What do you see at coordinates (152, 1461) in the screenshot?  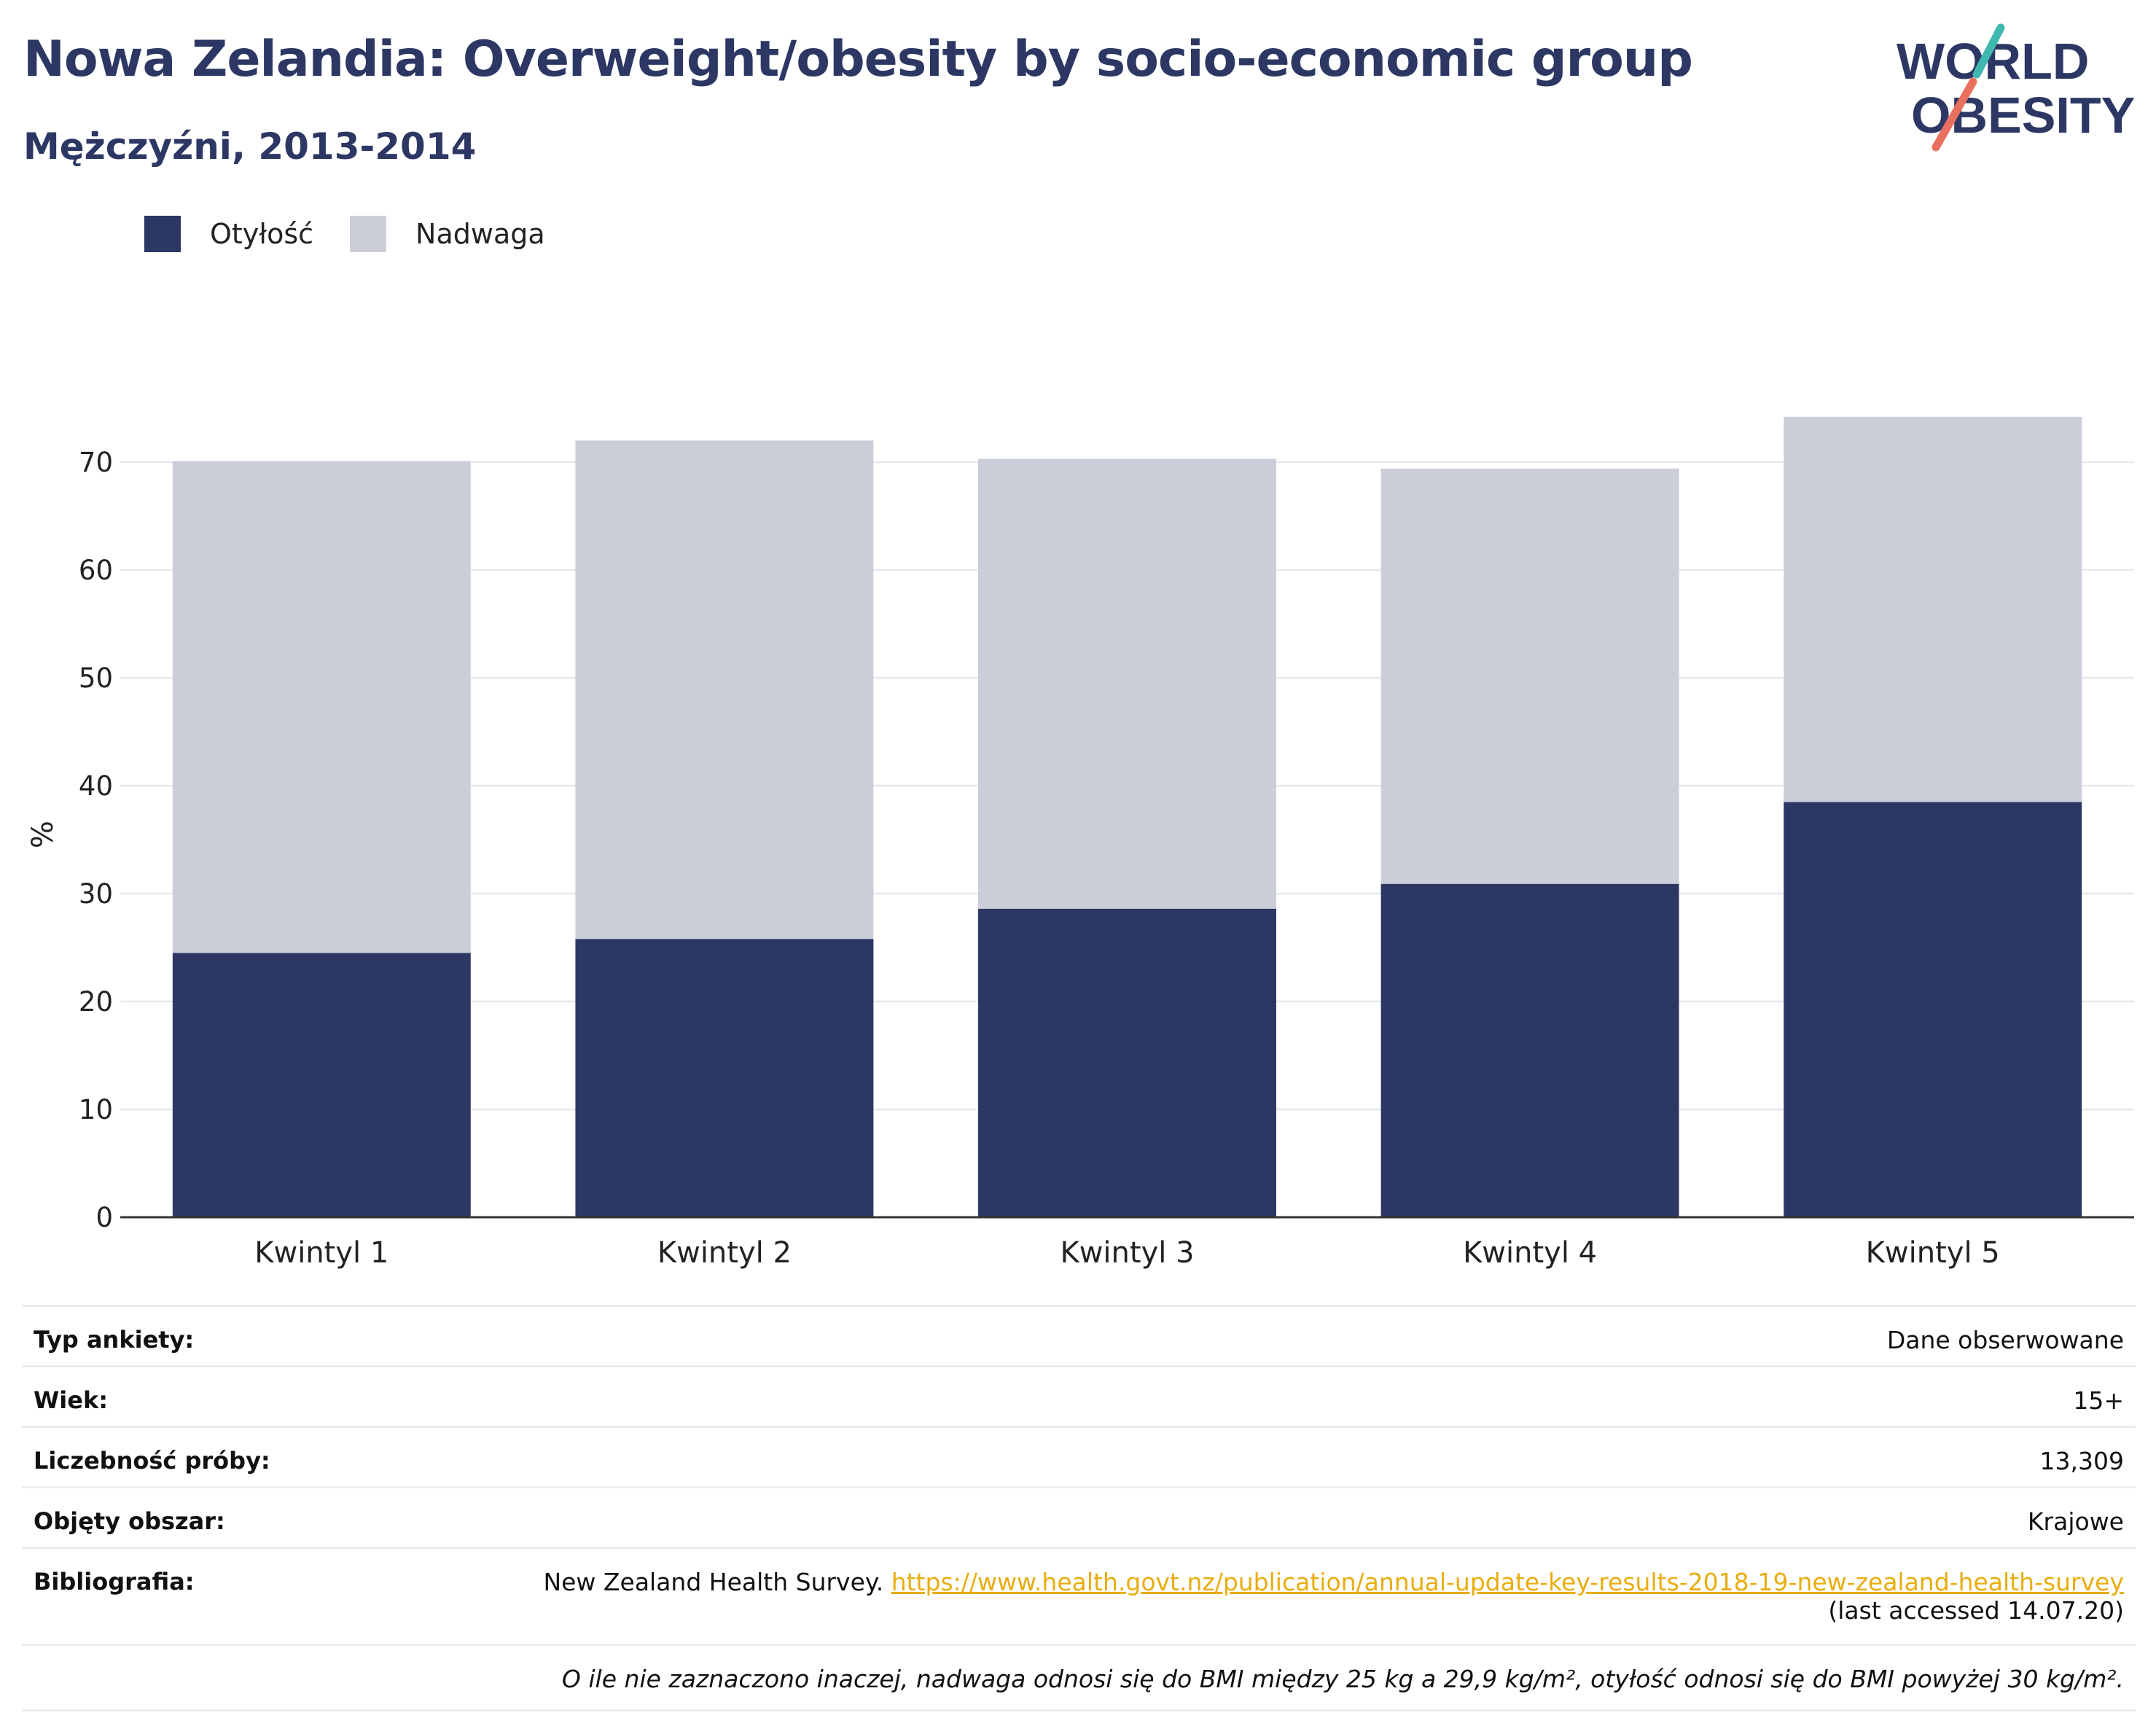 I see `meta-label: Liczebność próby:` at bounding box center [152, 1461].